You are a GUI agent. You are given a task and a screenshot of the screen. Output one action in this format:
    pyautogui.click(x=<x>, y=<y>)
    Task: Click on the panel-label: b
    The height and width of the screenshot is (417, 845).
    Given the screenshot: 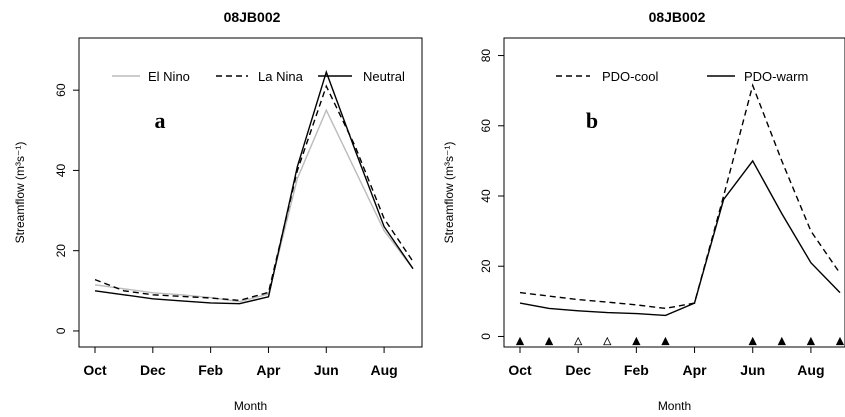 What is the action you would take?
    pyautogui.click(x=592, y=120)
    